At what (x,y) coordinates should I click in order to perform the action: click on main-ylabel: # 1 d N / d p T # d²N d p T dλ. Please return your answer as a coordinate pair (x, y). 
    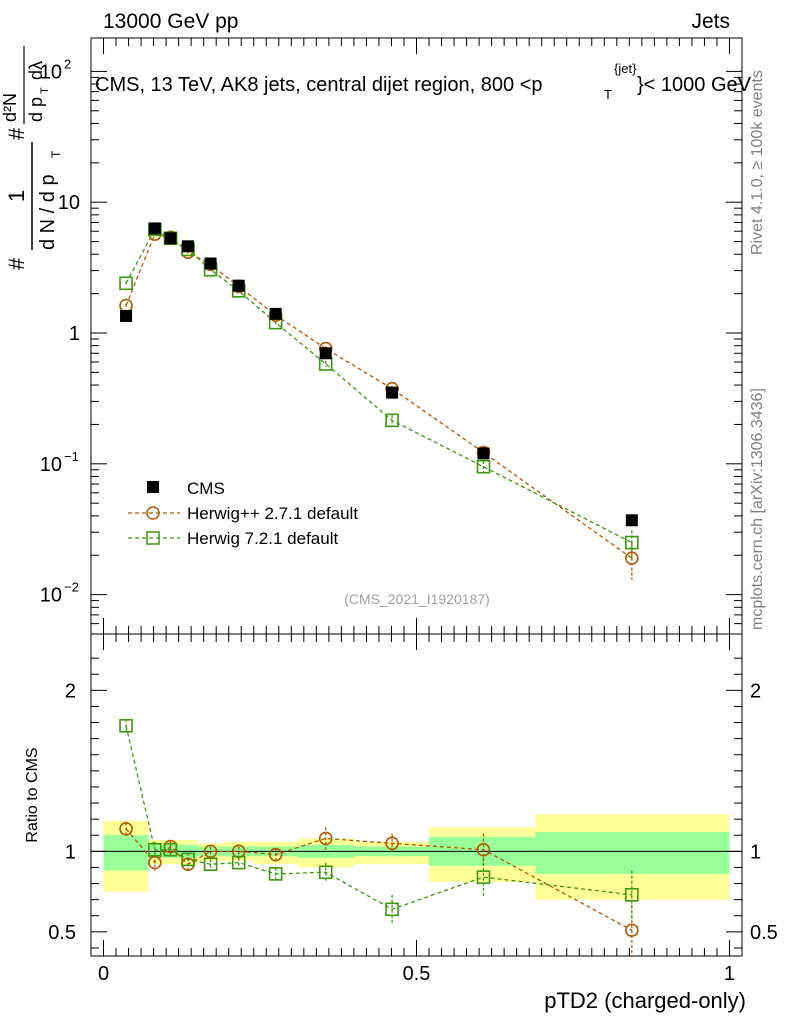
    Looking at the image, I should click on (31, 158).